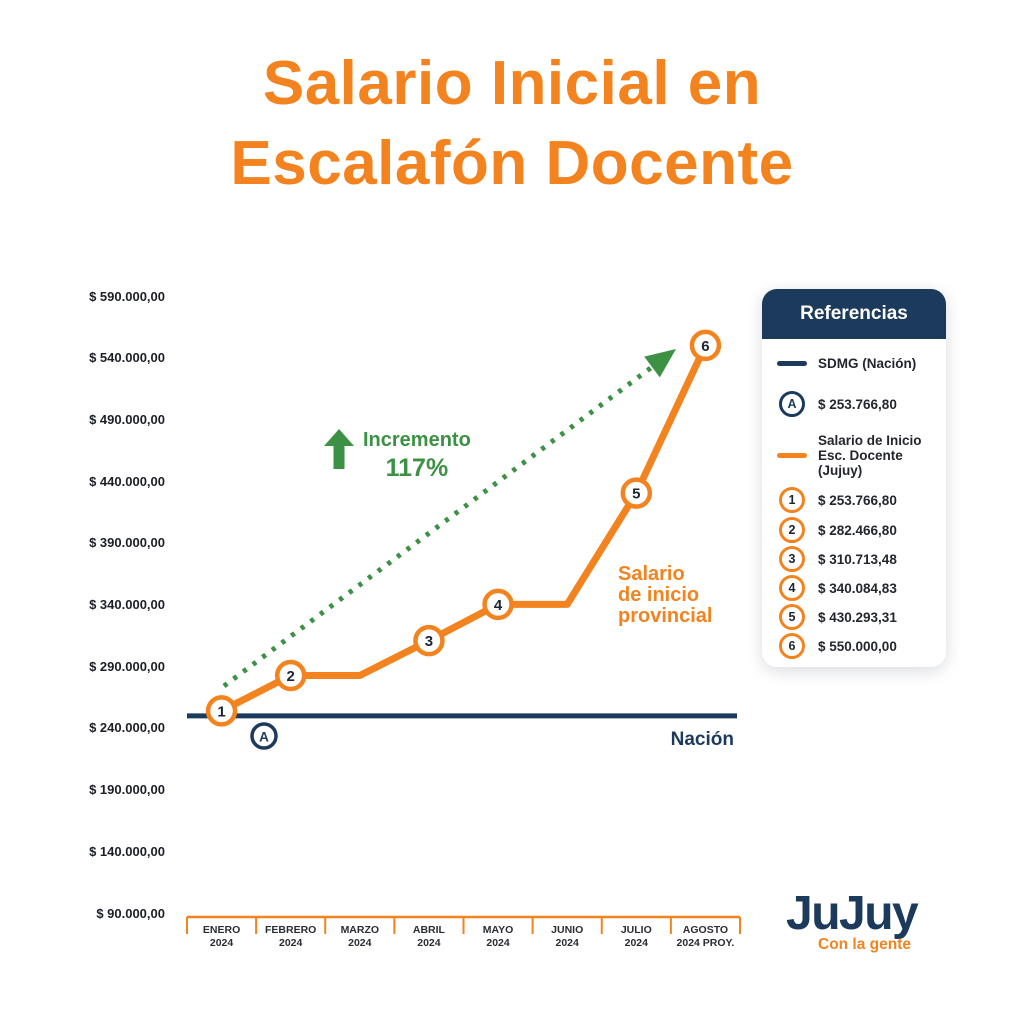 The image size is (1024, 1024). I want to click on x-axis-label-marzo: MARZO 2024, so click(360, 937).